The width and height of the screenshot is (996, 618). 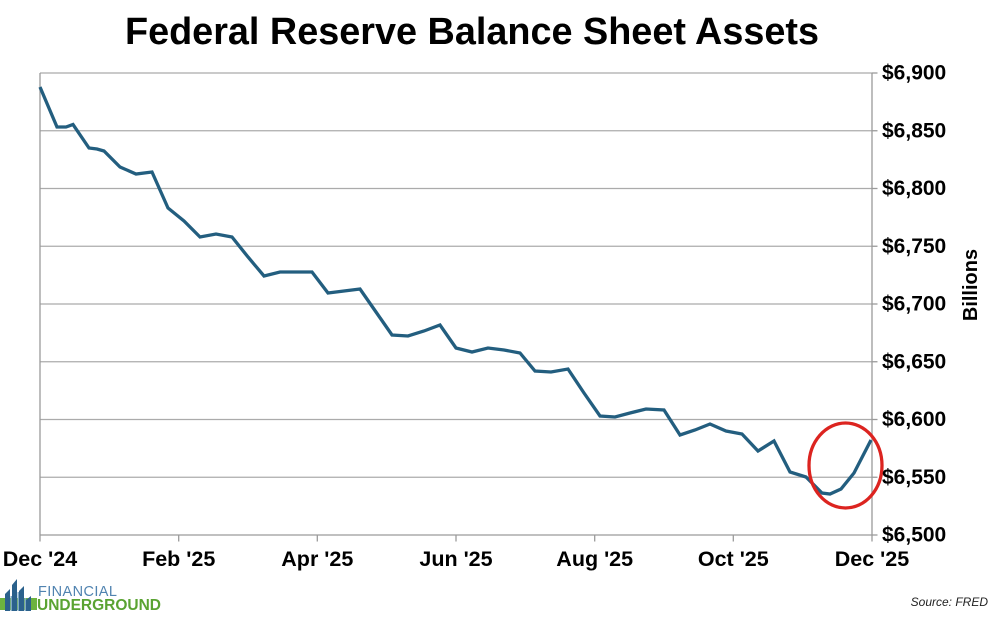 I want to click on svg-text: Dec '24, so click(x=40, y=559).